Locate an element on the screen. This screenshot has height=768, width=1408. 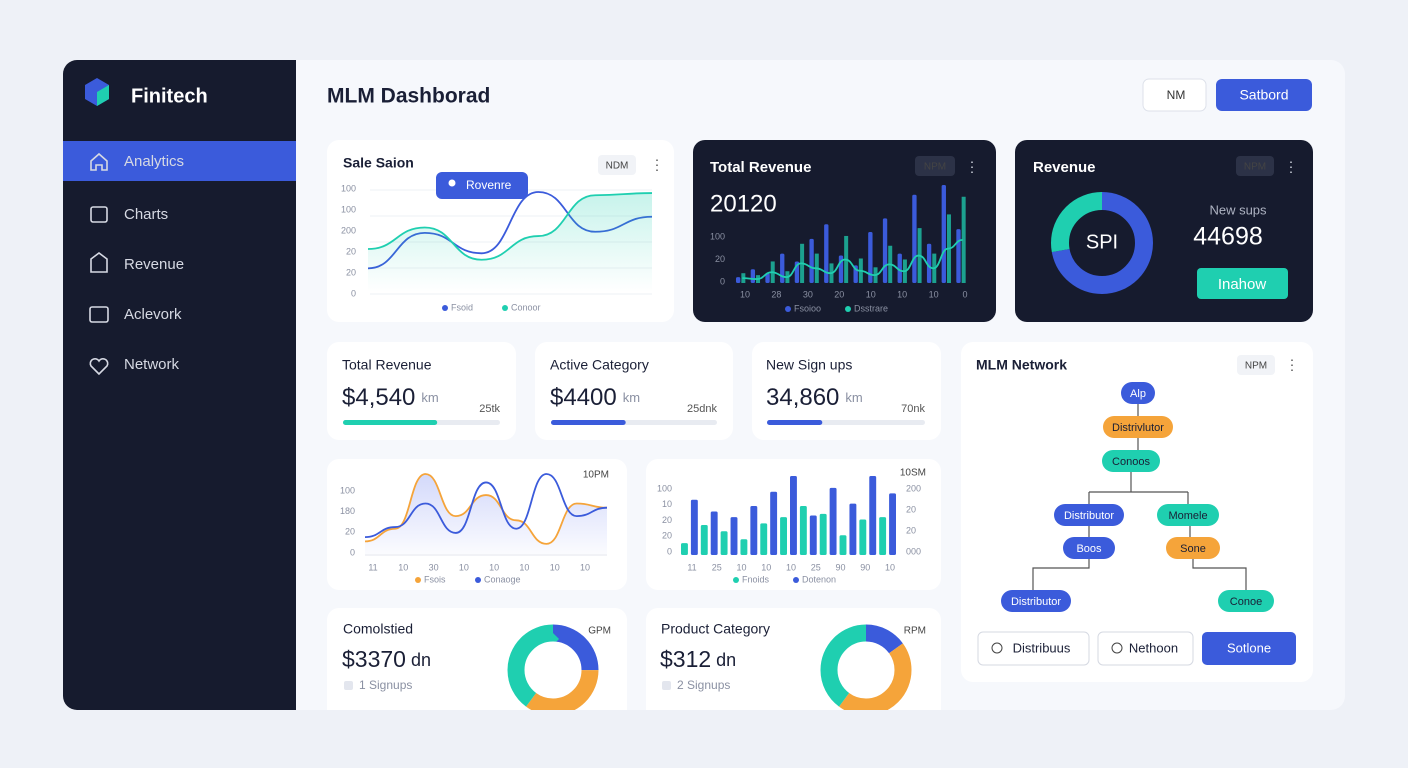
nav-item: Network is located at coordinates (152, 364).